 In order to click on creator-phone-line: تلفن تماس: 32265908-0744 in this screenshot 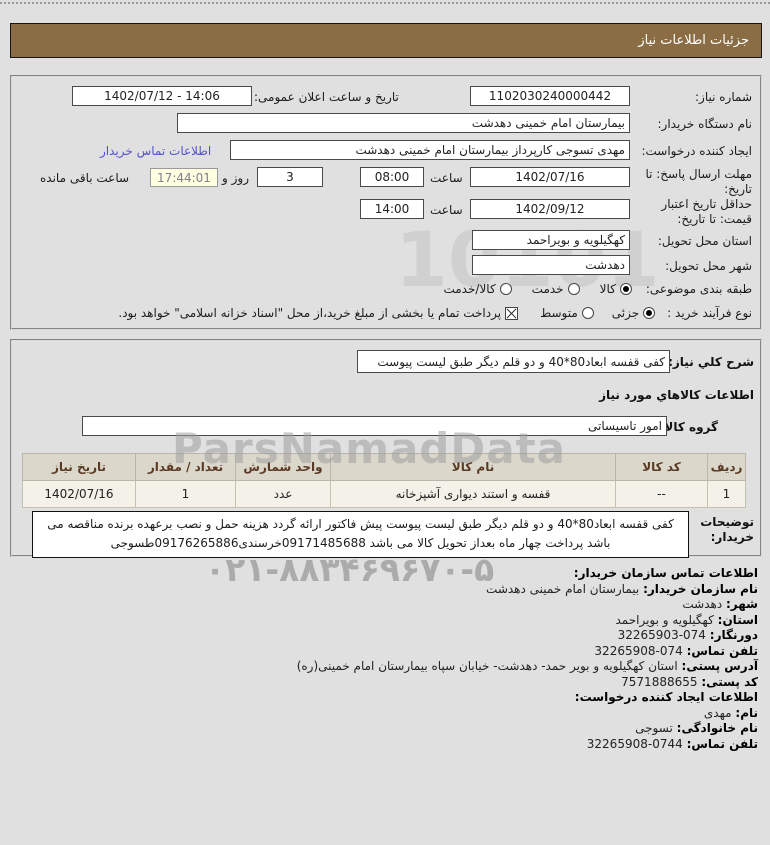, I will do `click(672, 743)`.